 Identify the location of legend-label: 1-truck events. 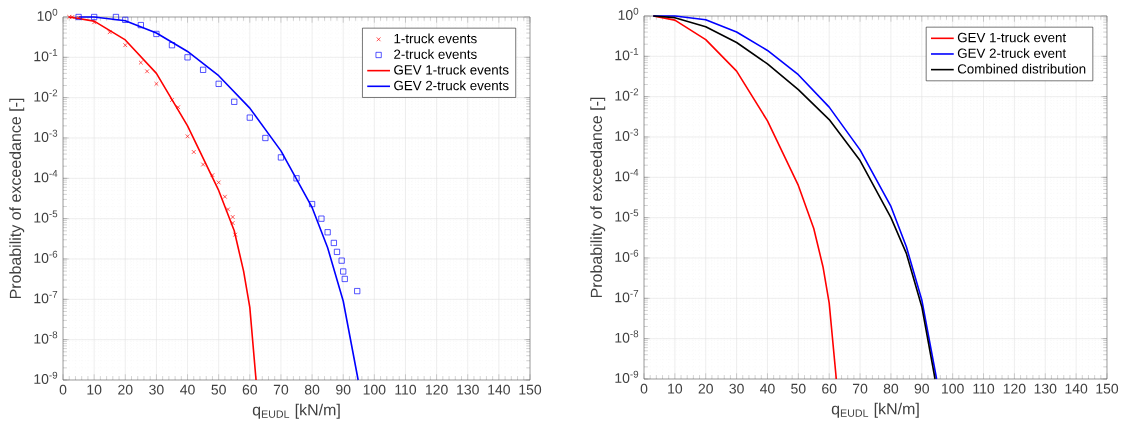
(435, 38).